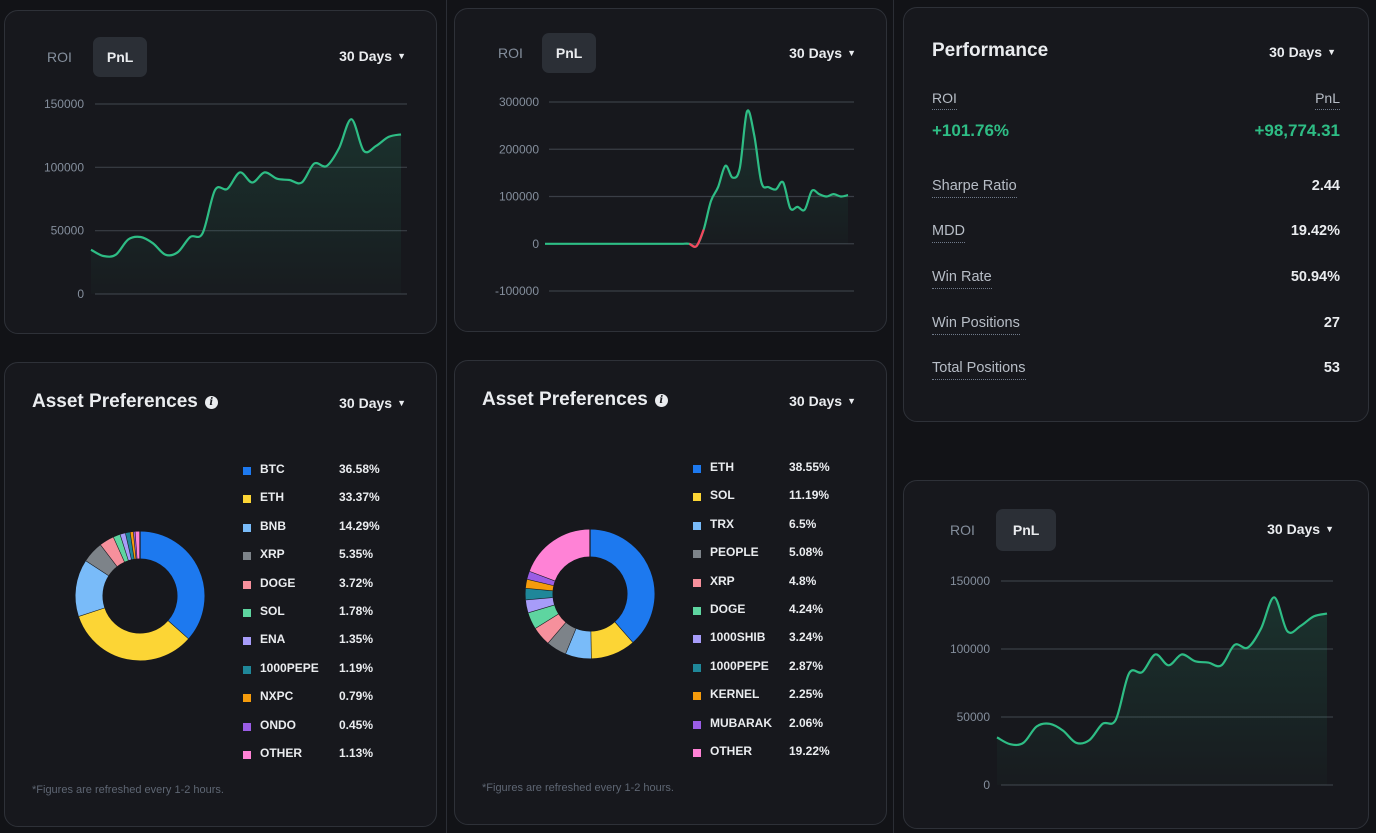  Describe the element at coordinates (734, 552) in the screenshot. I see `legend-asset-name: PEOPLE` at that location.